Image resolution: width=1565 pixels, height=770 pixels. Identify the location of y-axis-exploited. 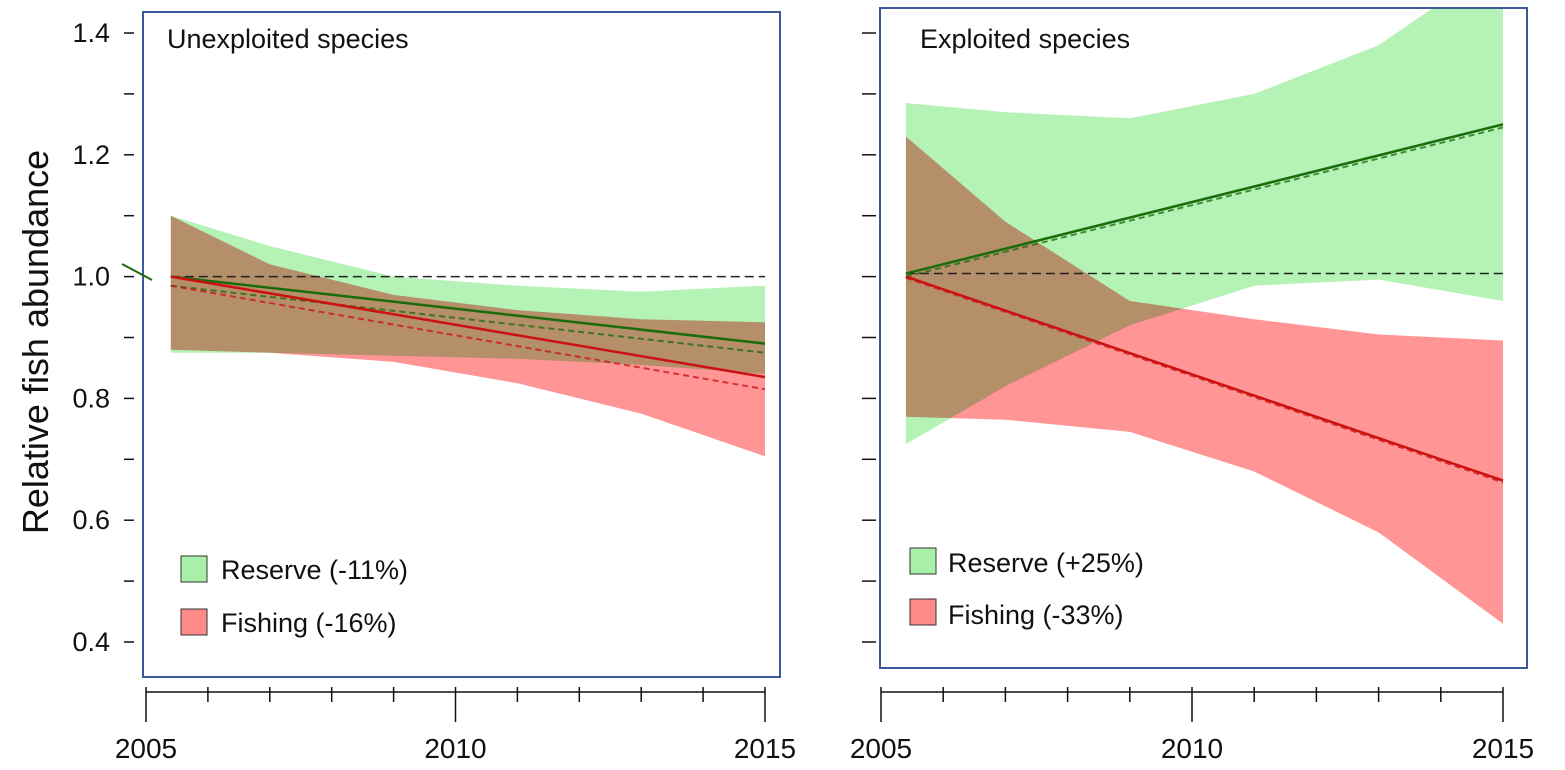
(869, 337).